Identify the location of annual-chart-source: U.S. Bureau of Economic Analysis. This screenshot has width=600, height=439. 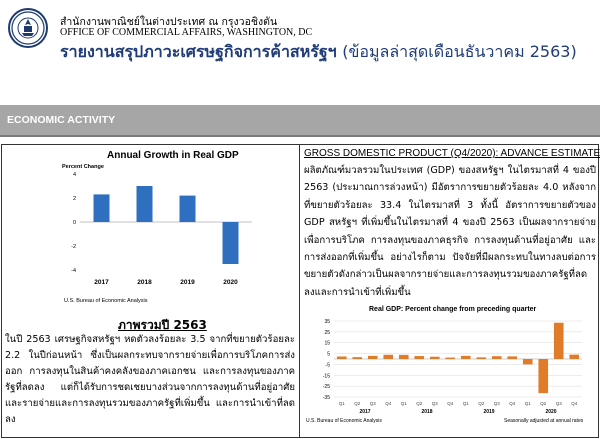
(106, 301).